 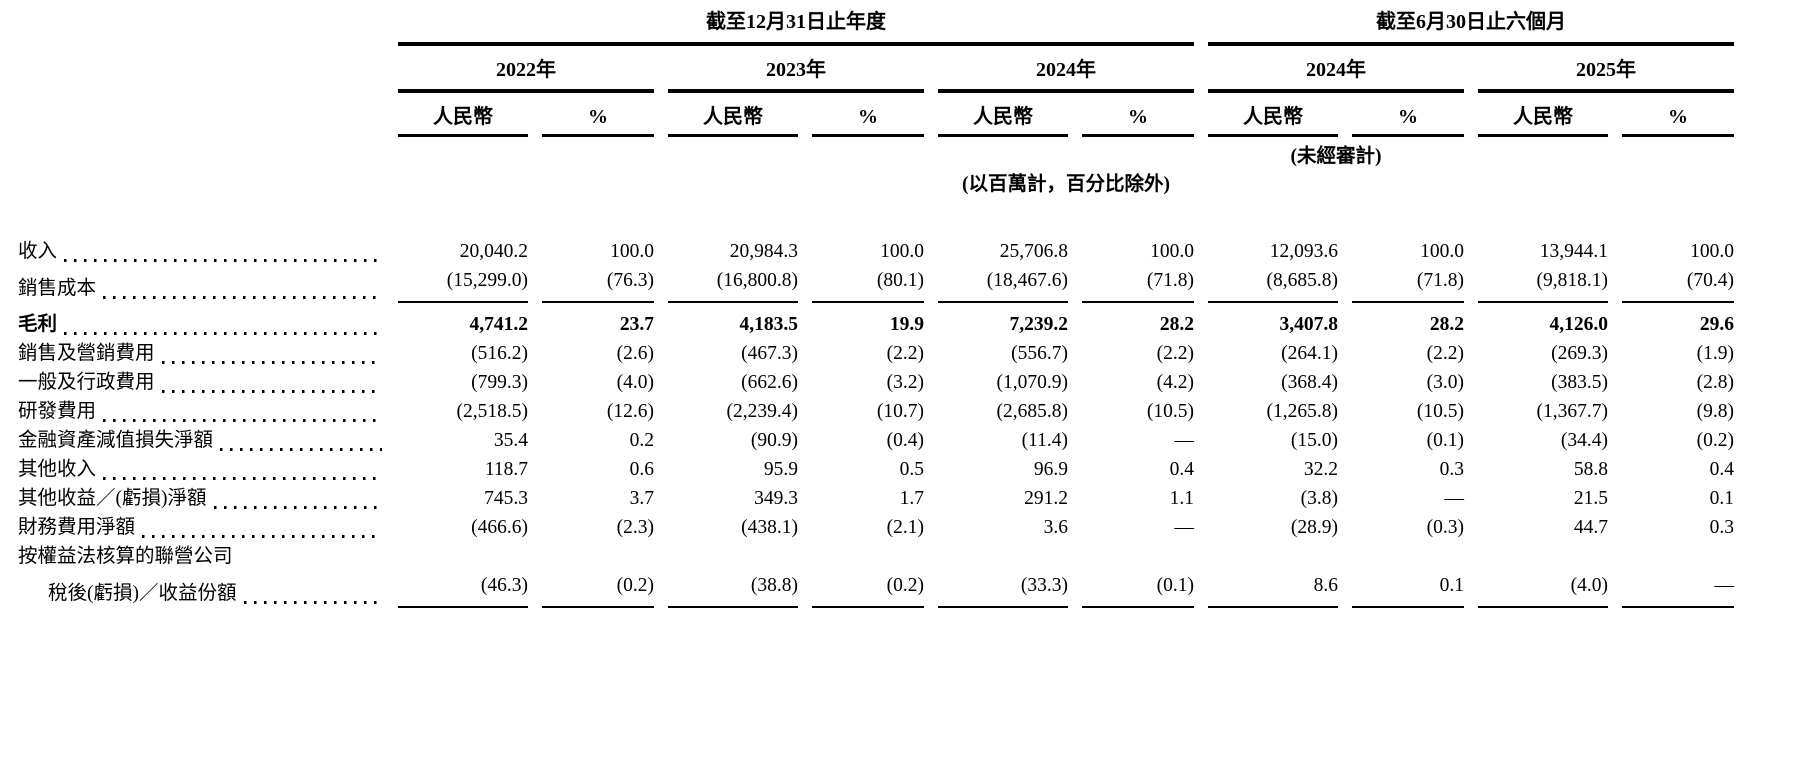 What do you see at coordinates (1176, 324) in the screenshot?
I see `cell-value: 28.2` at bounding box center [1176, 324].